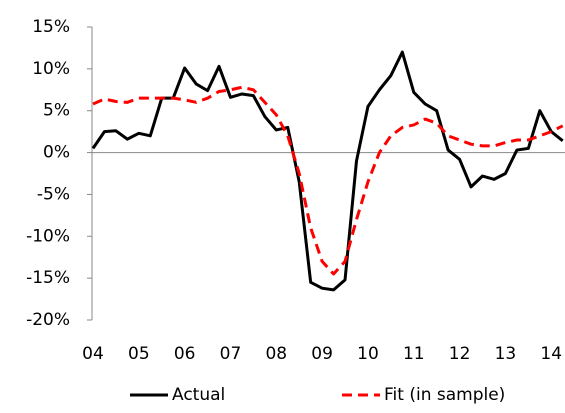 This screenshot has width=565, height=413. Describe the element at coordinates (368, 354) in the screenshot. I see `x-tick-label: 10` at that location.